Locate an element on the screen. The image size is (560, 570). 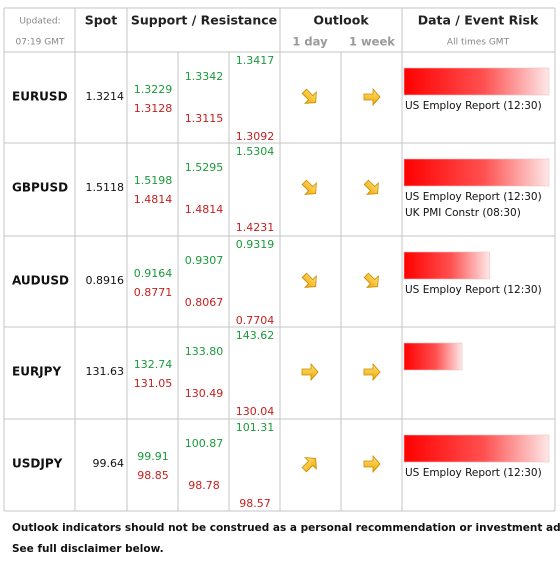
spot: 0.8916 is located at coordinates (105, 280).